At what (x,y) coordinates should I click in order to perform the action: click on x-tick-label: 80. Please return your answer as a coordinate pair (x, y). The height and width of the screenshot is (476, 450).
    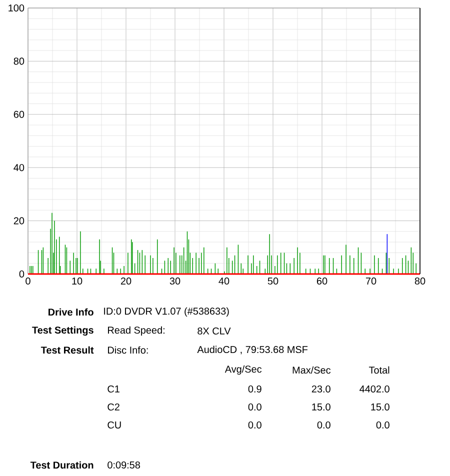
    Looking at the image, I should click on (420, 281).